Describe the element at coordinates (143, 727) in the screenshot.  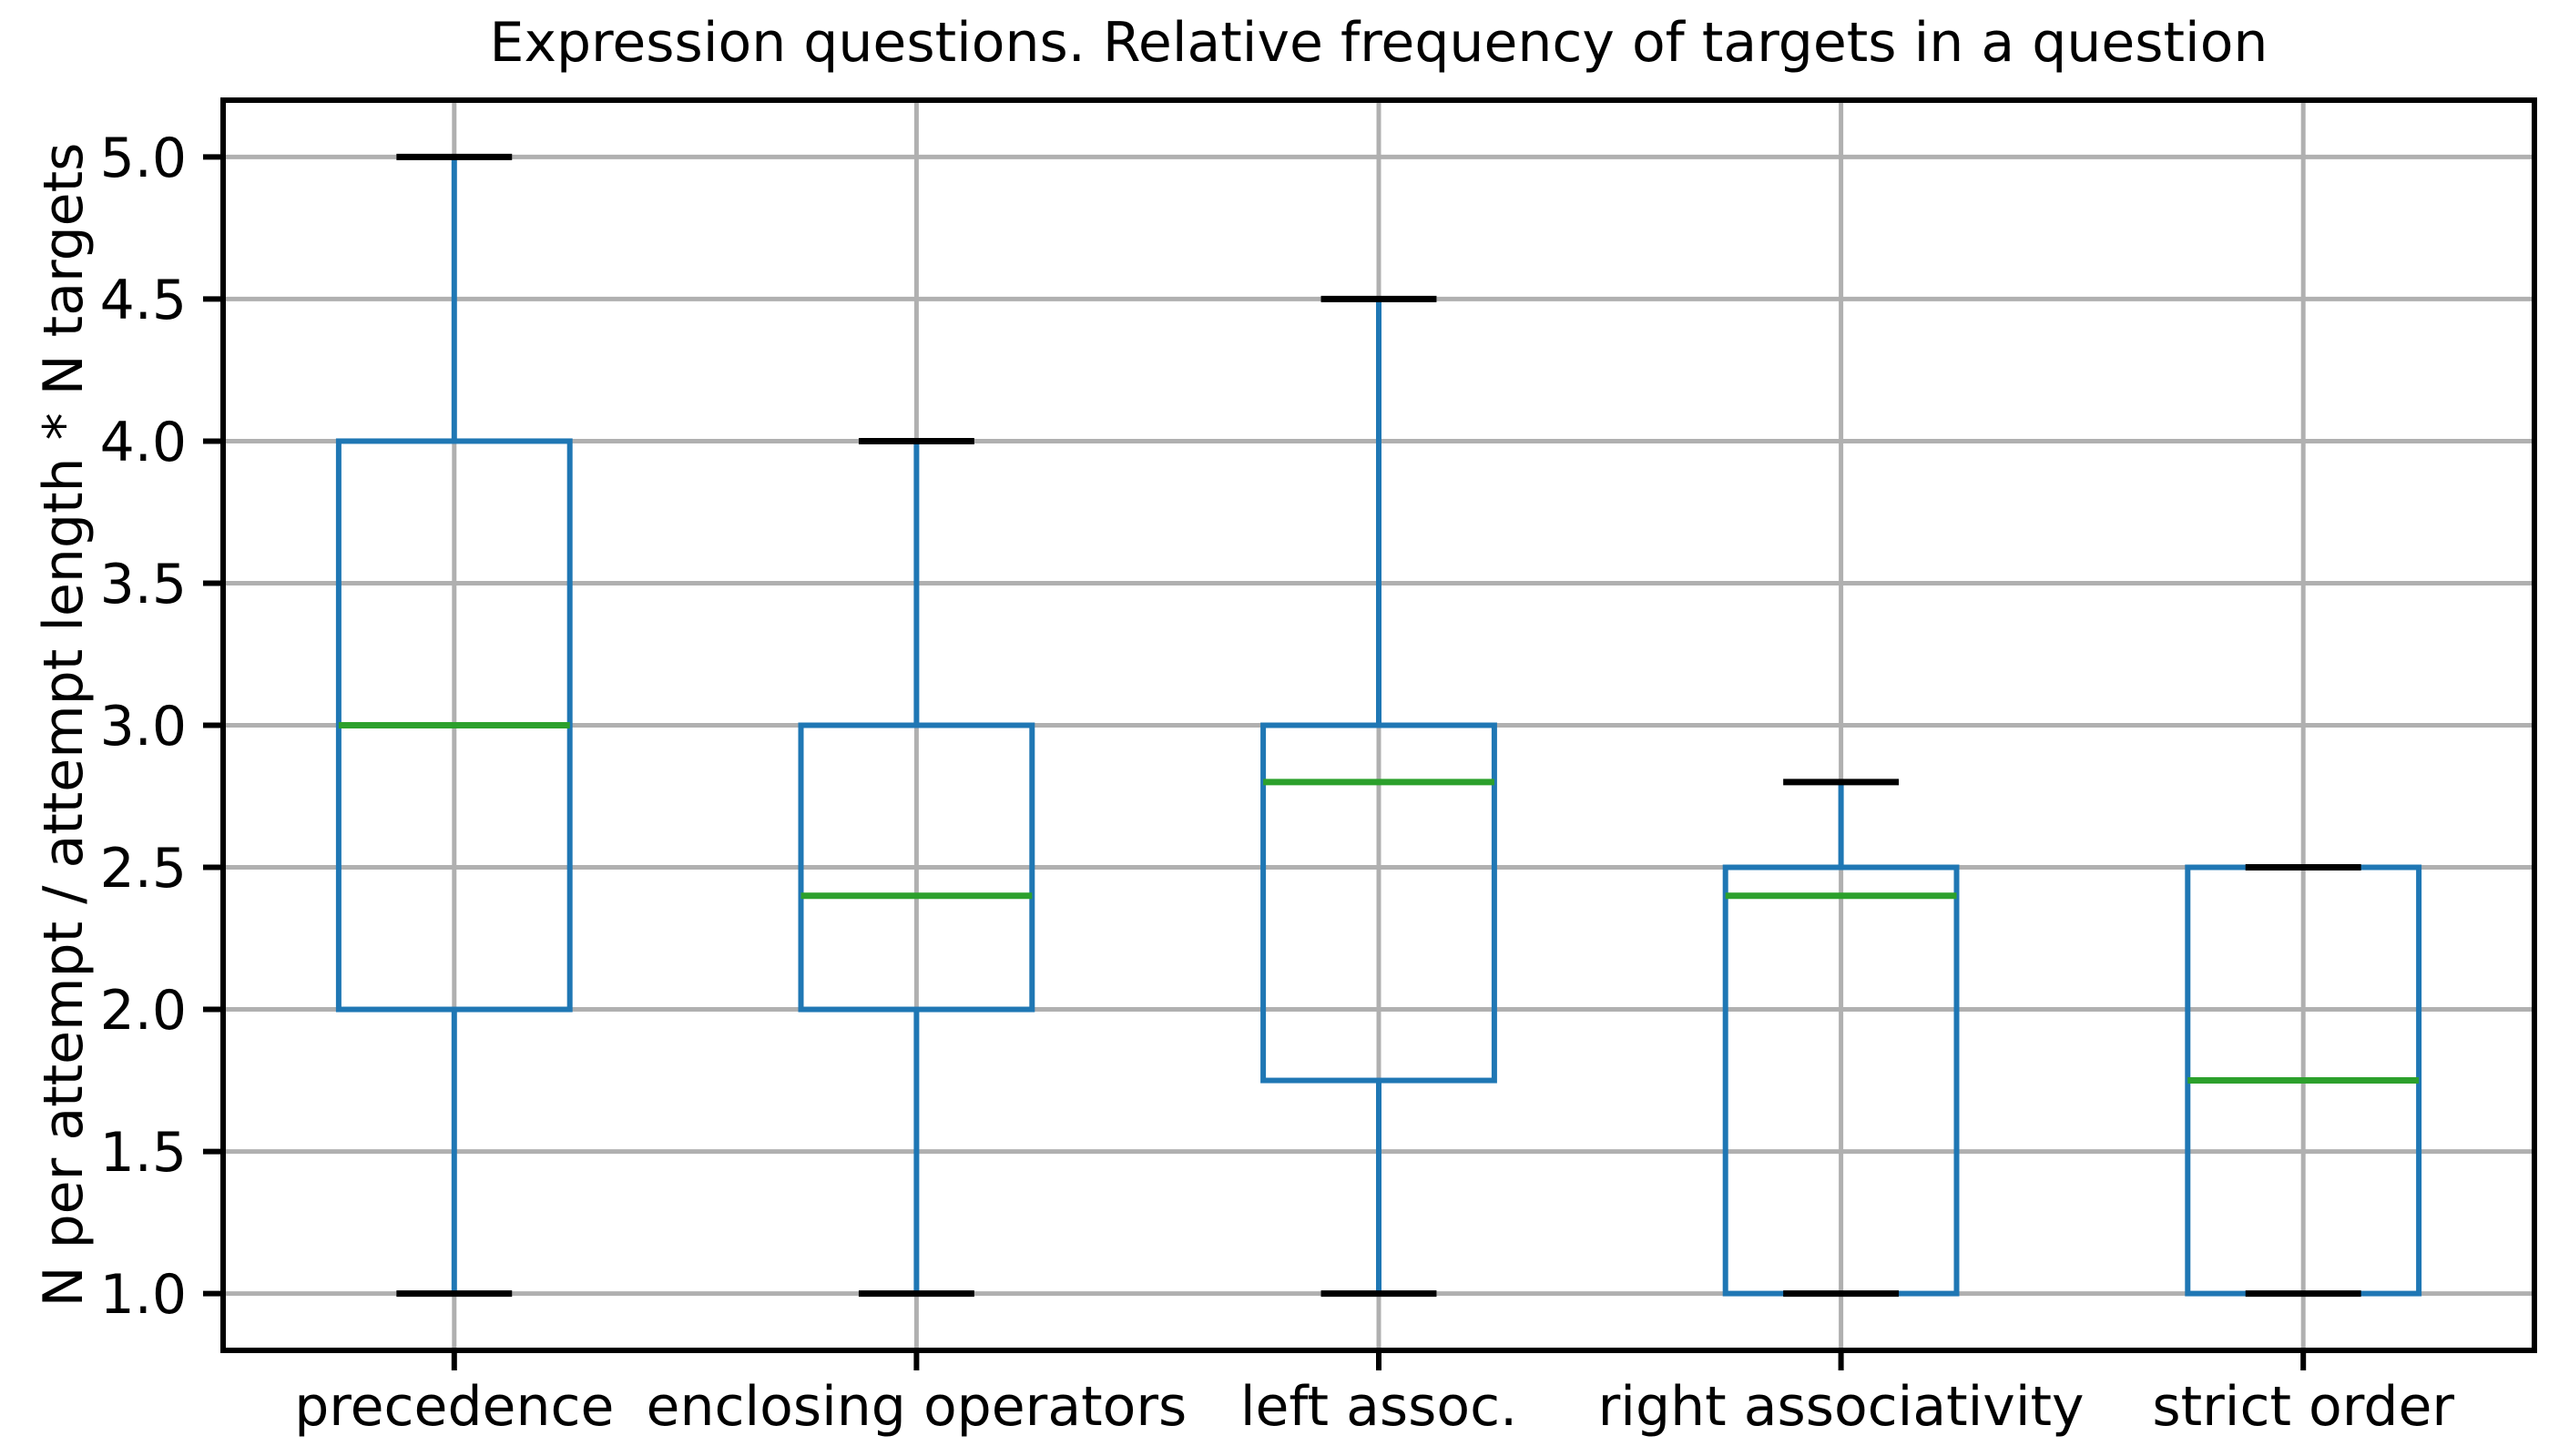
I see `y-tick-label: 3.0` at that location.